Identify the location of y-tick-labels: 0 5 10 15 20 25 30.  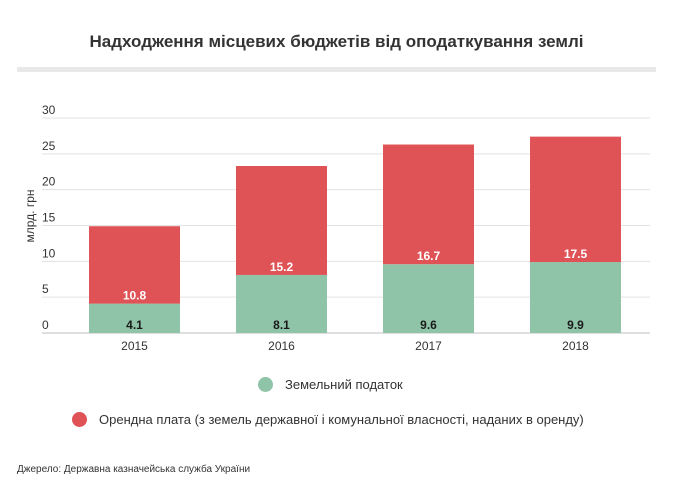
(49, 217).